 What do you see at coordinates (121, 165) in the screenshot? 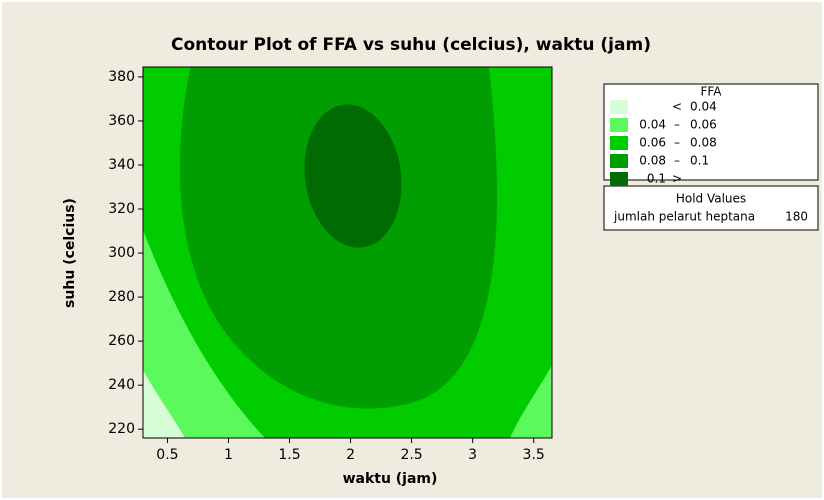
I see `y-tick-label: 340` at bounding box center [121, 165].